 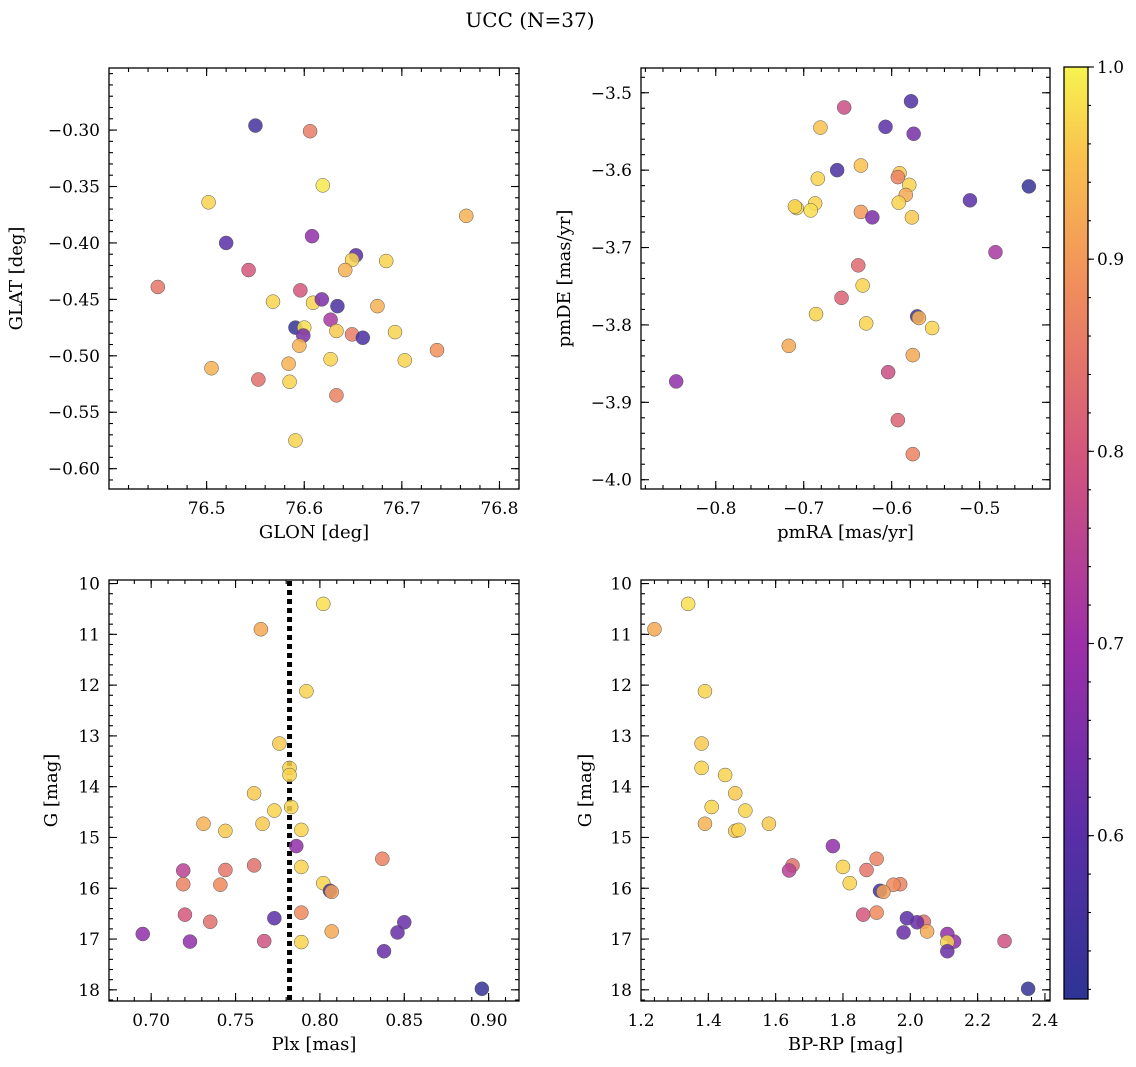 What do you see at coordinates (1110, 837) in the screenshot?
I see `colorbar-tick-label: 0.6` at bounding box center [1110, 837].